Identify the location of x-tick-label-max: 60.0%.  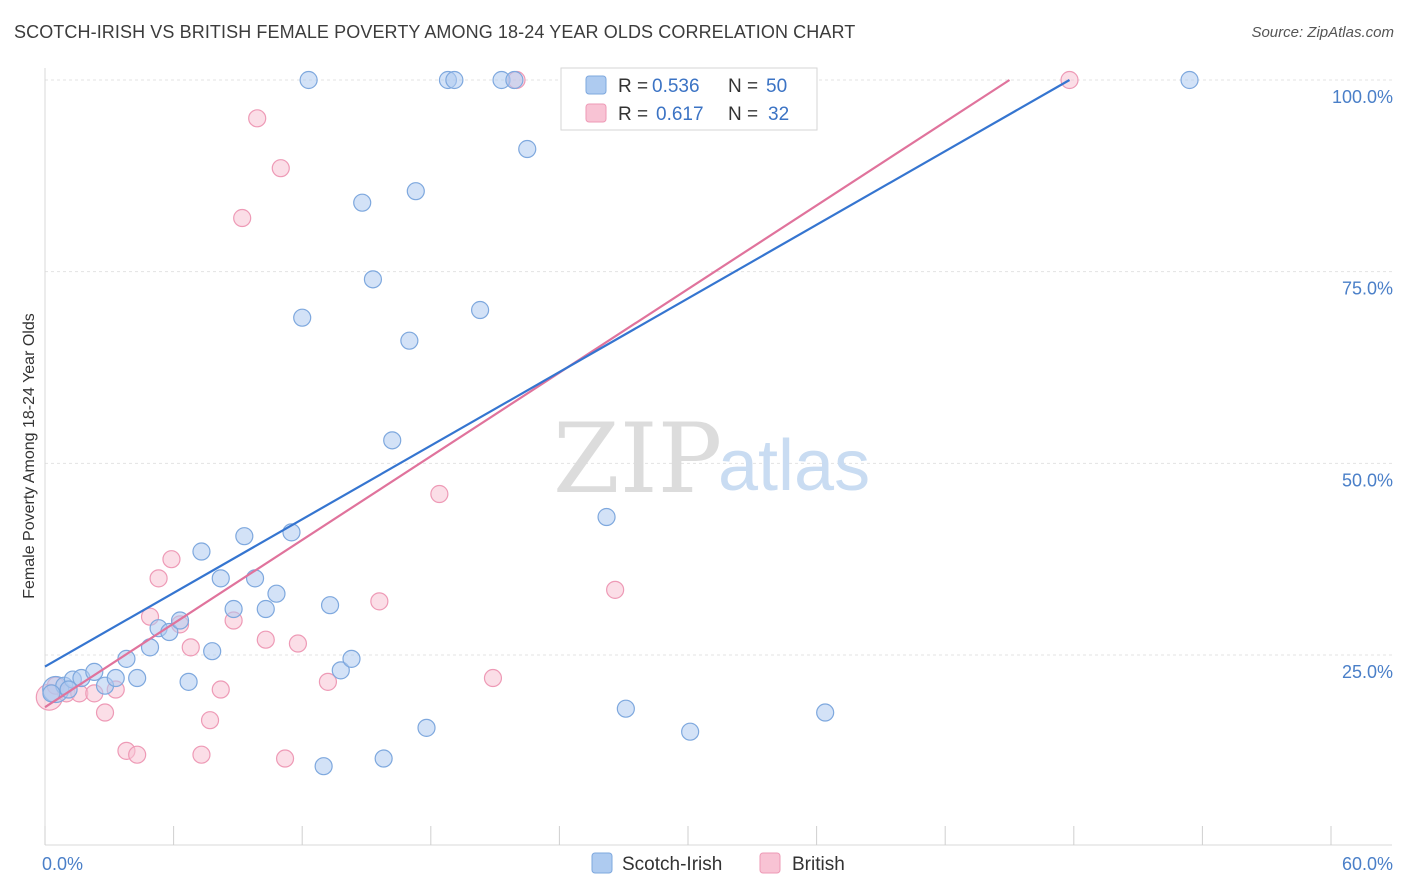
(1367, 864).